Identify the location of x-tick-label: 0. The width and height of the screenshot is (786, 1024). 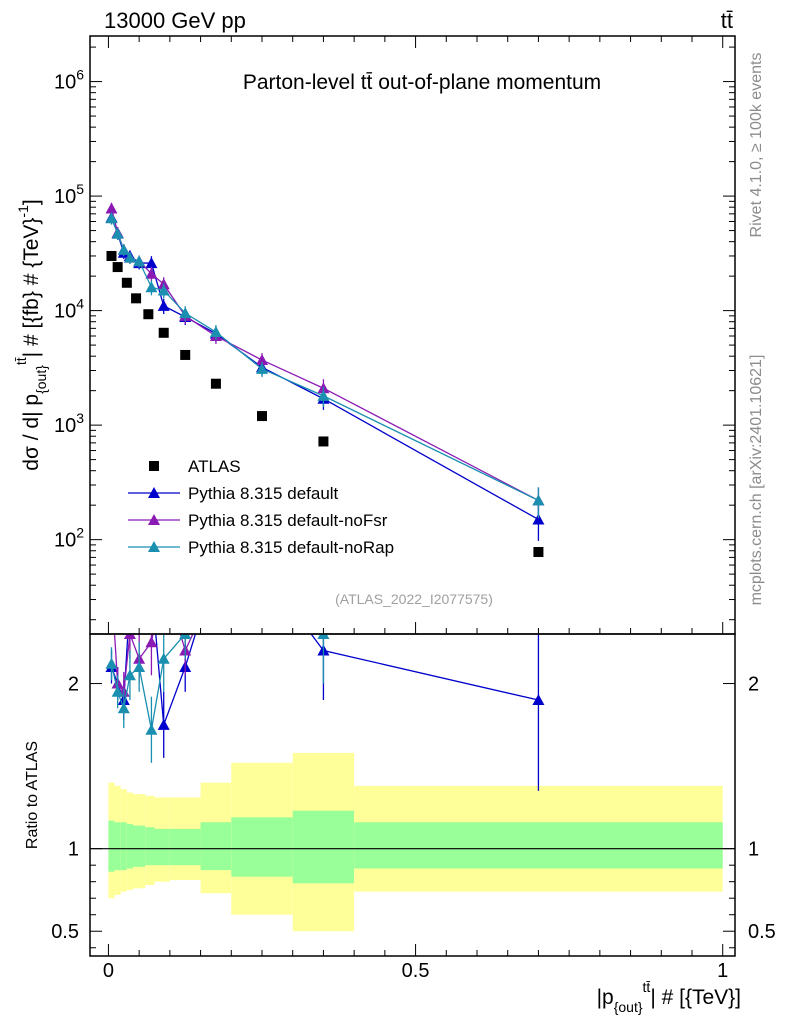
(108, 971).